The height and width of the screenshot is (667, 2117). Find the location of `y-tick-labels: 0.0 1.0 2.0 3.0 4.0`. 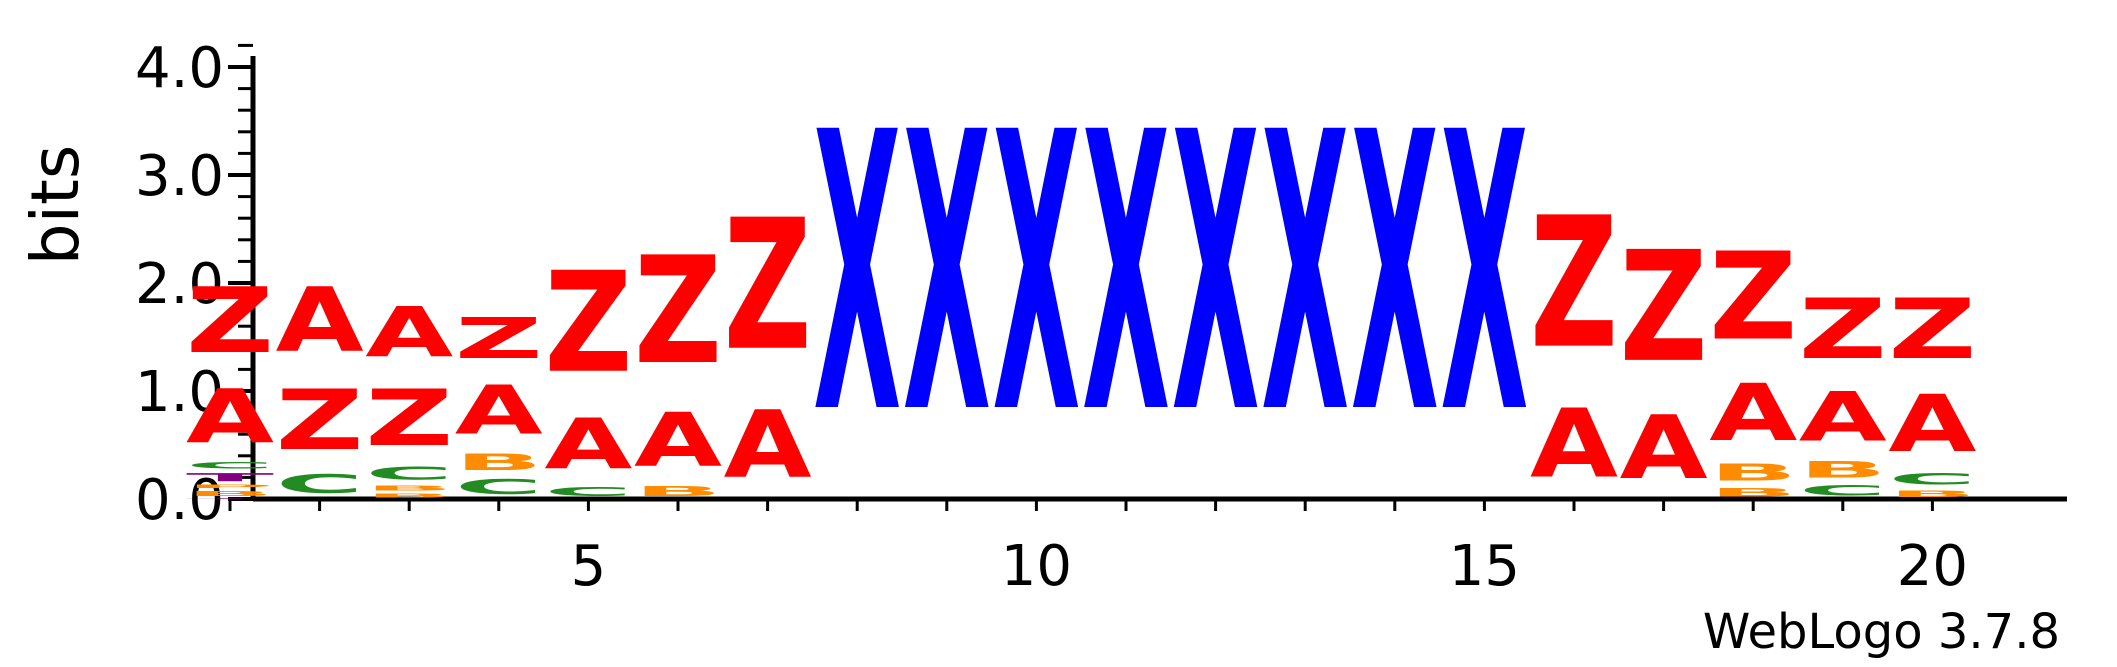

y-tick-labels: 0.0 1.0 2.0 3.0 4.0 is located at coordinates (179, 284).